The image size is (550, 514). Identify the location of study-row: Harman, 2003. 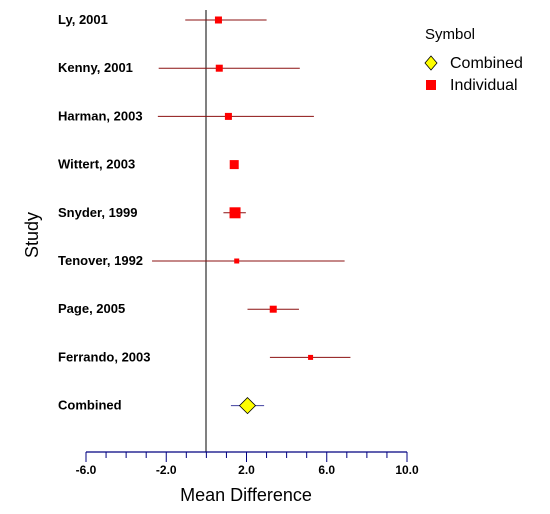
(186, 115).